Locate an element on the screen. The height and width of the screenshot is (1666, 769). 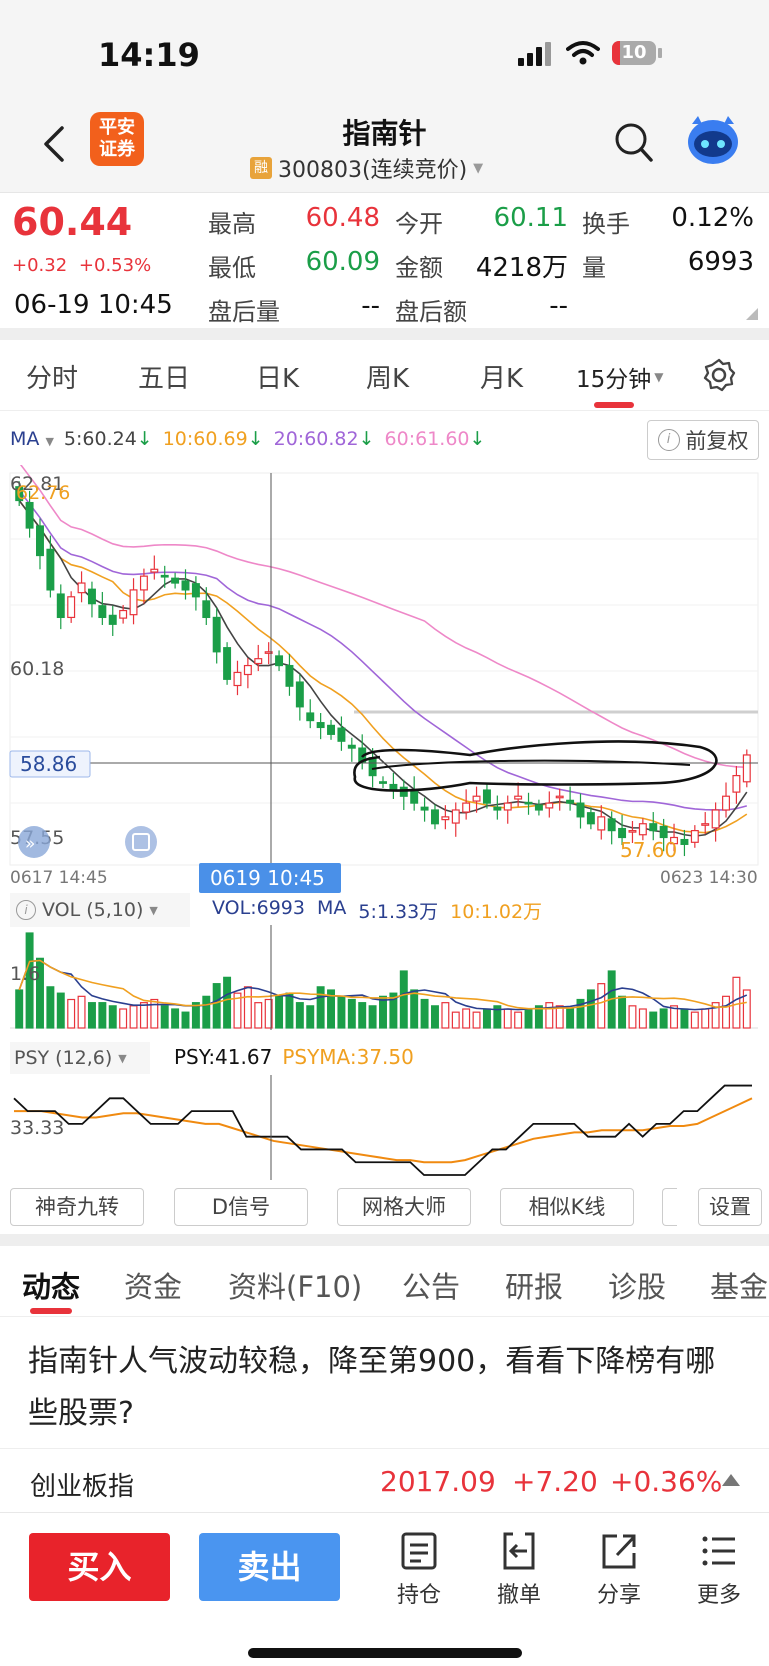
after-hours-amount-label: 盘后额 is located at coordinates (431, 312).